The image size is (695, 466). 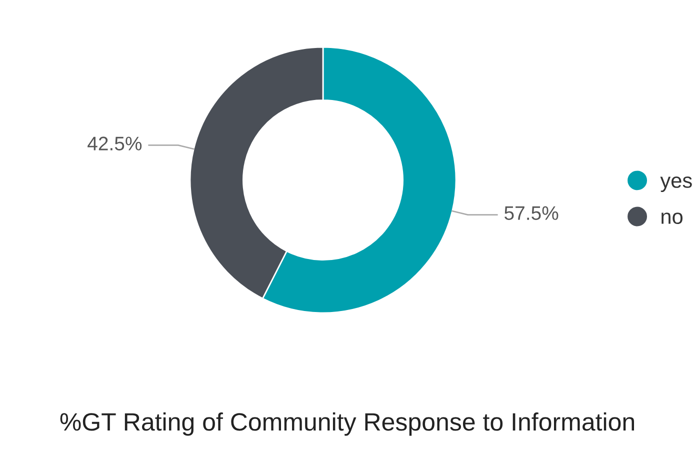 What do you see at coordinates (672, 218) in the screenshot?
I see `legend-label: no` at bounding box center [672, 218].